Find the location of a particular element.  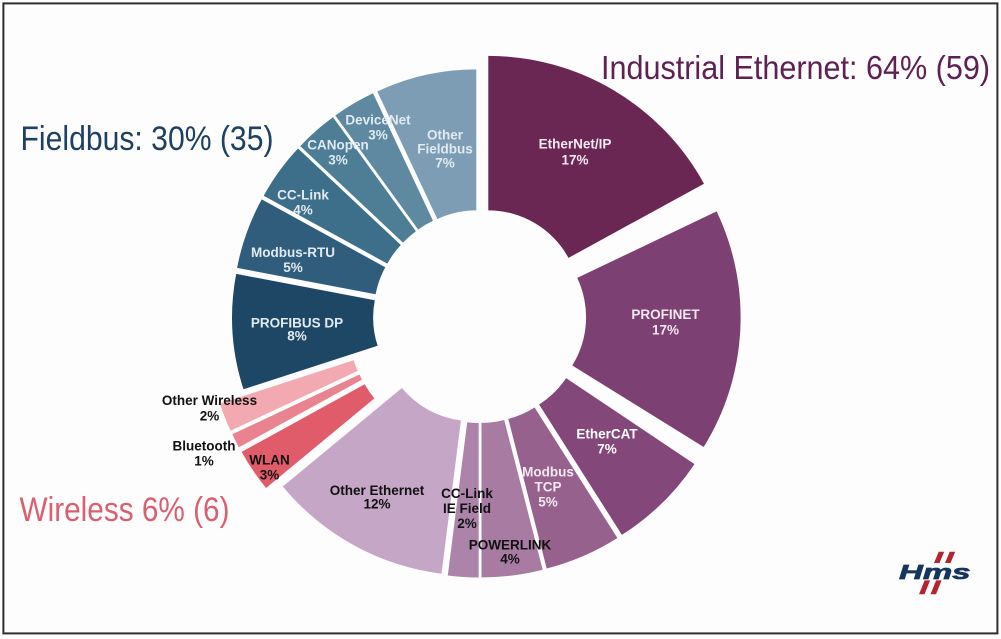

svg-text: Wireless 6% (6) is located at coordinates (125, 510).